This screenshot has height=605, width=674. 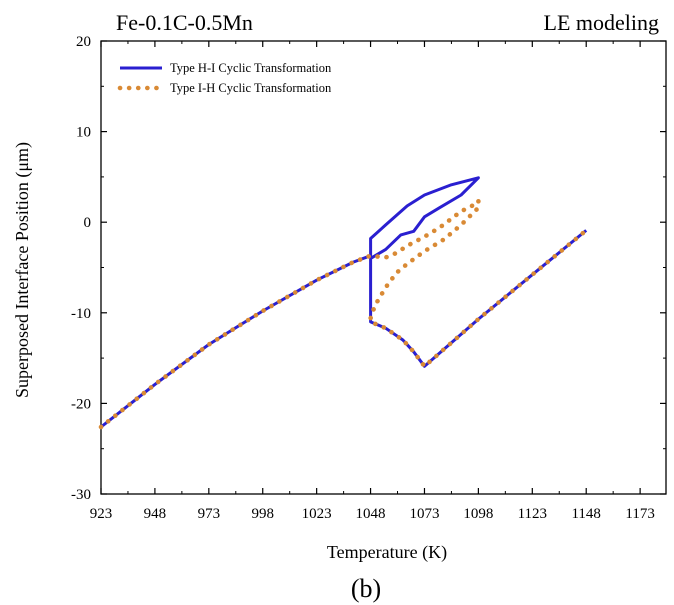 What do you see at coordinates (585, 514) in the screenshot?
I see `x-tick-label: 1148` at bounding box center [585, 514].